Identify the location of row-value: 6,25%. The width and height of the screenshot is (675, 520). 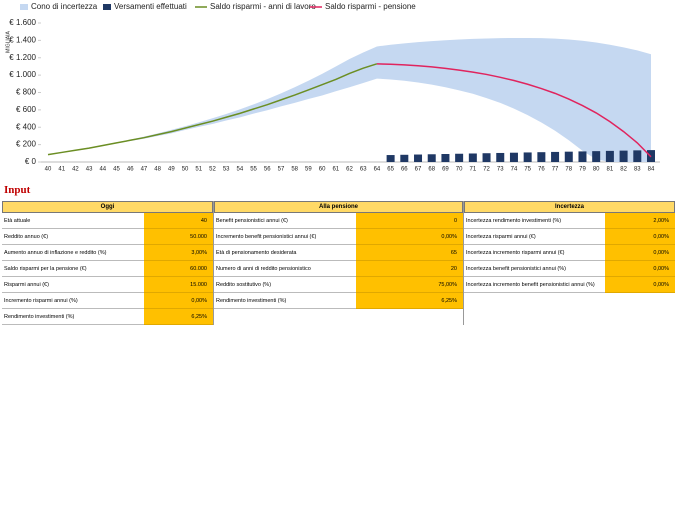
(178, 317).